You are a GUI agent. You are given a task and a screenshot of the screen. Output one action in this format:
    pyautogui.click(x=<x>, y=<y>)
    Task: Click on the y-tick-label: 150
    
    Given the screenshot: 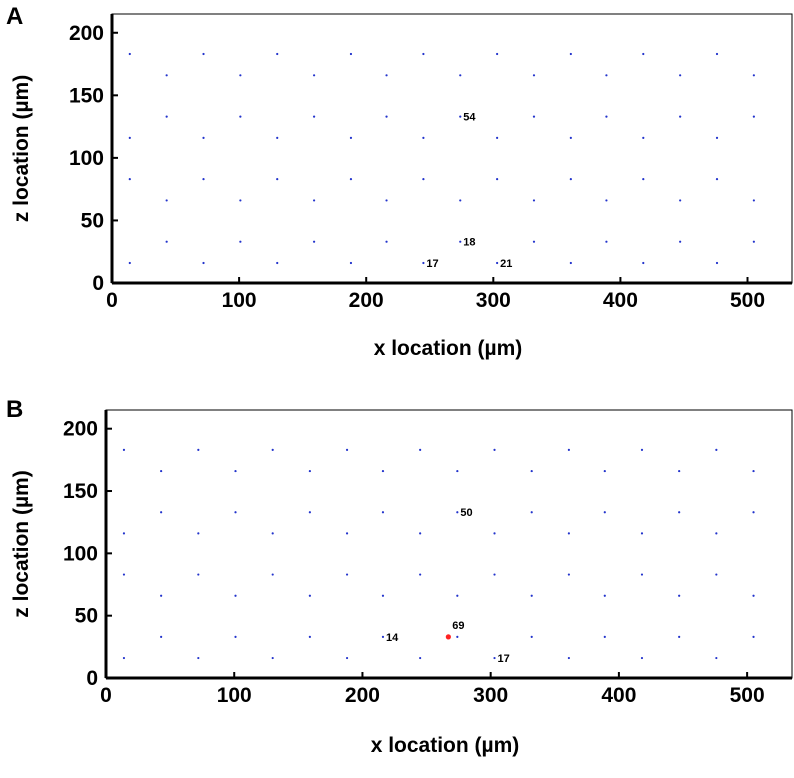 What is the action you would take?
    pyautogui.click(x=86, y=95)
    